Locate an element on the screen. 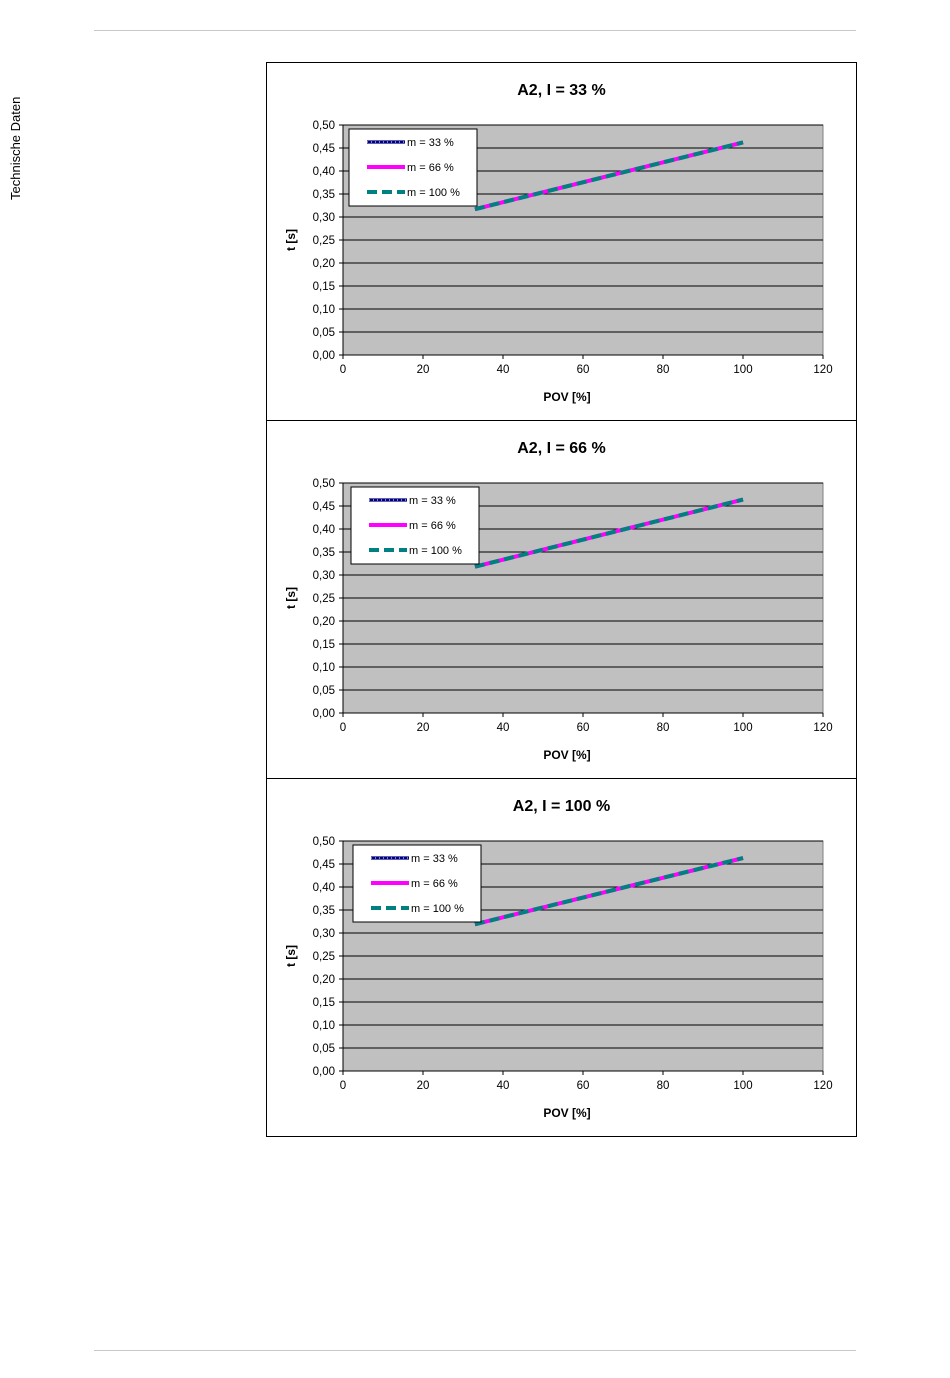 This screenshot has height=1378, width=950. bottom-divider is located at coordinates (475, 1350).